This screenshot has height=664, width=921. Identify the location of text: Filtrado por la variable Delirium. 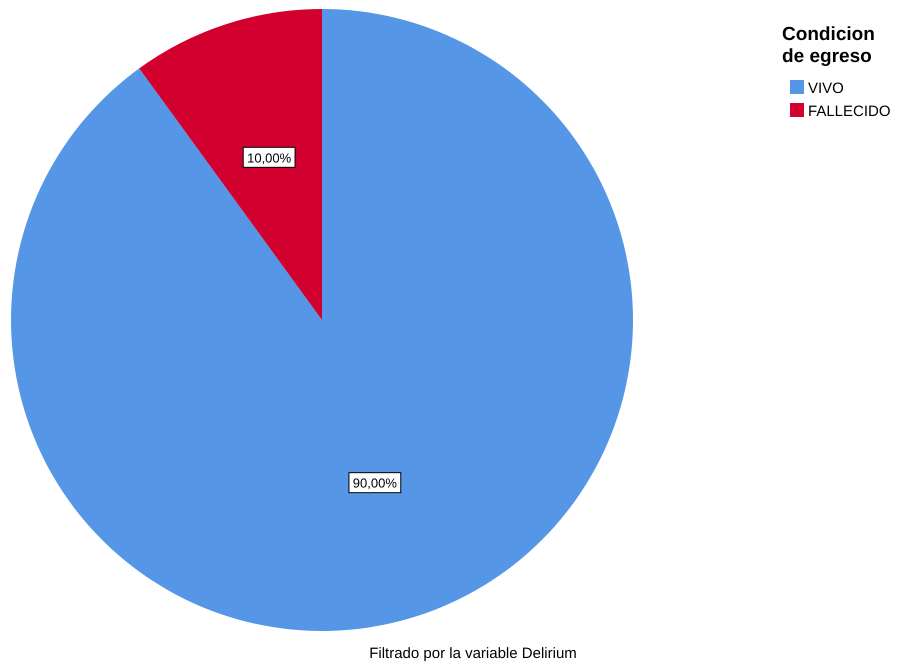
(473, 653).